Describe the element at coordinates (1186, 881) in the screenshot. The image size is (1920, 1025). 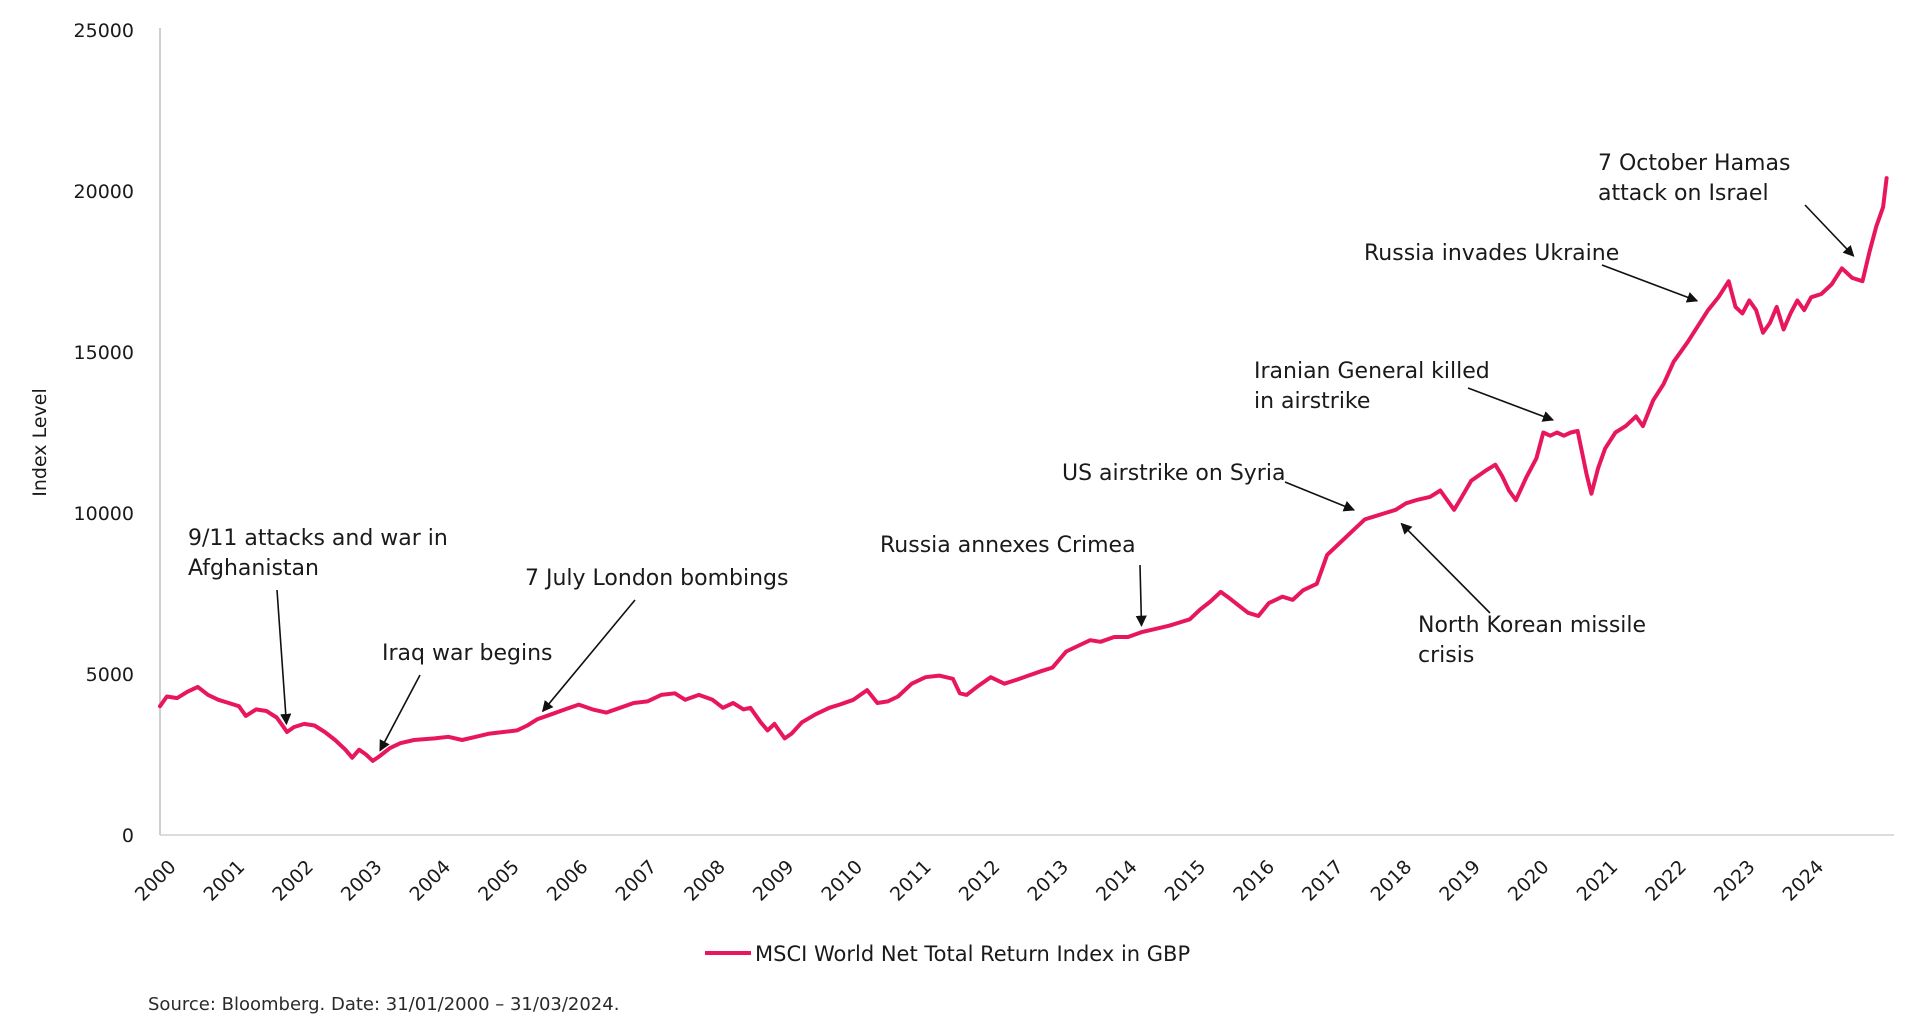
I see `x-tick-label: 2015` at that location.